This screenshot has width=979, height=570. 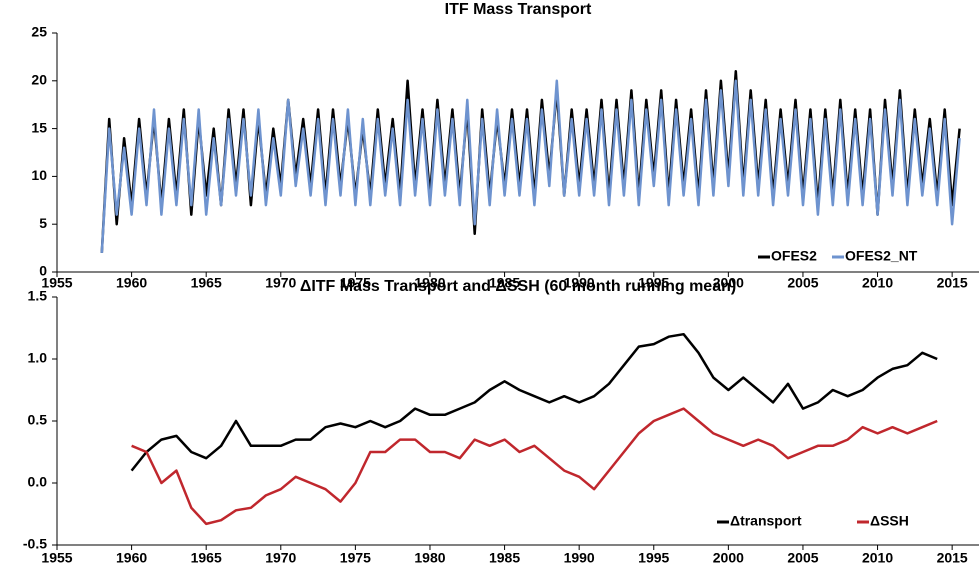 I want to click on y-tick-label: 0.0, so click(x=38, y=482).